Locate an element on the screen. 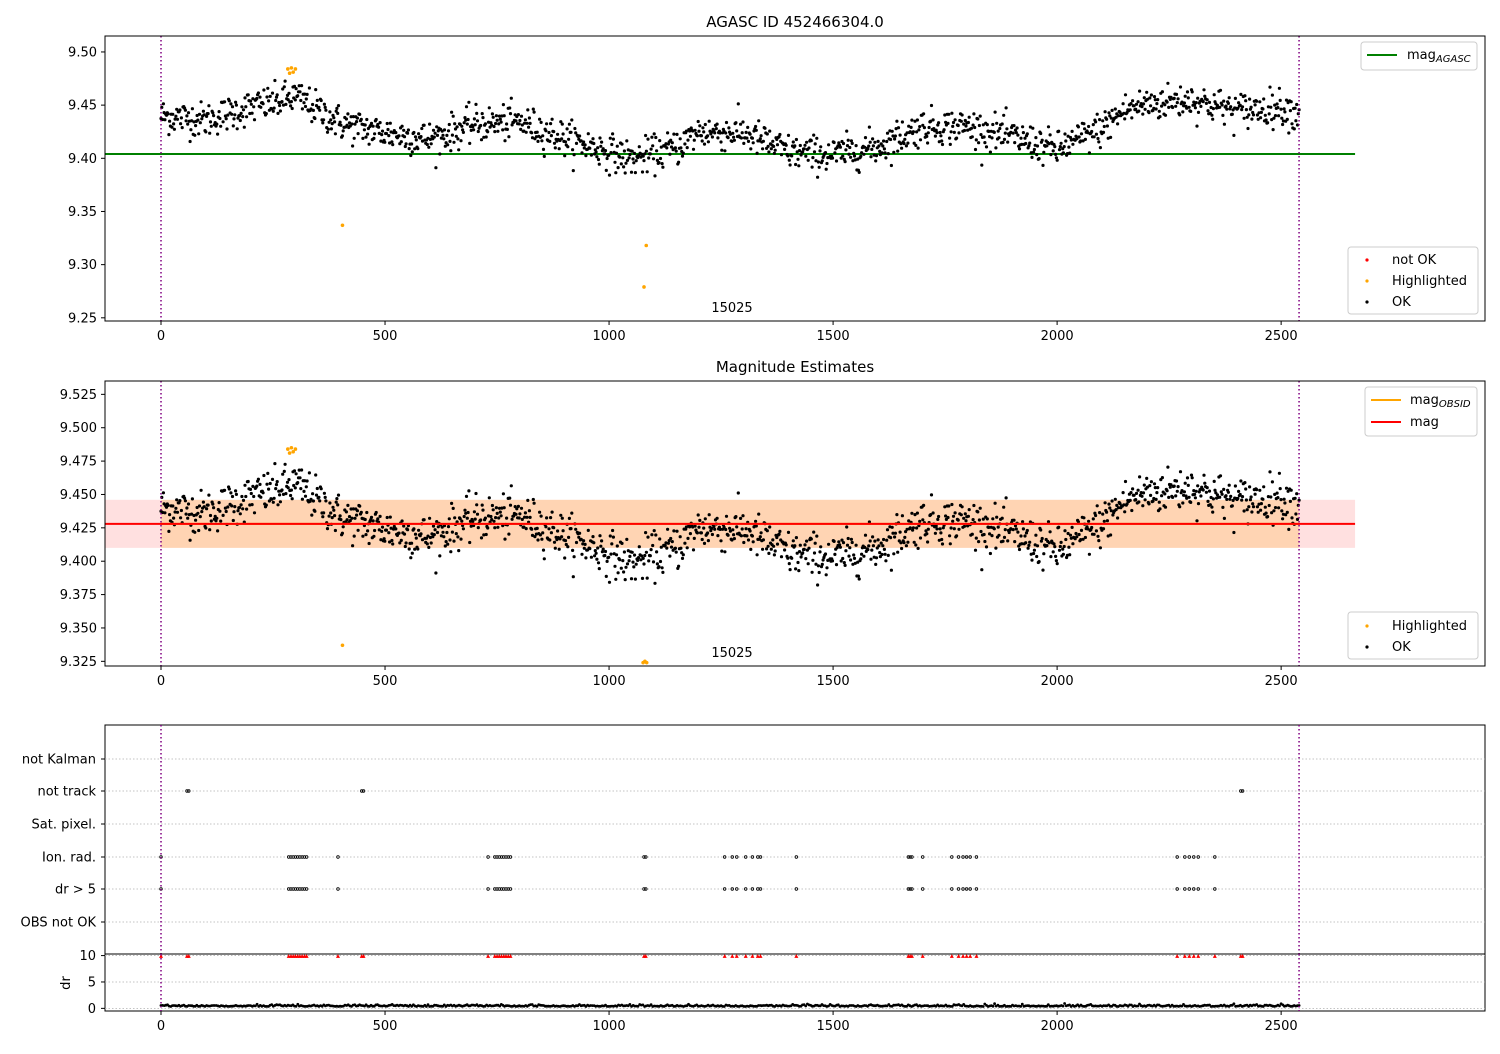 Image resolution: width=1500 pixels, height=1054 pixels. agasc-panel-title: AGASC ID 452466304.0 is located at coordinates (795, 22).